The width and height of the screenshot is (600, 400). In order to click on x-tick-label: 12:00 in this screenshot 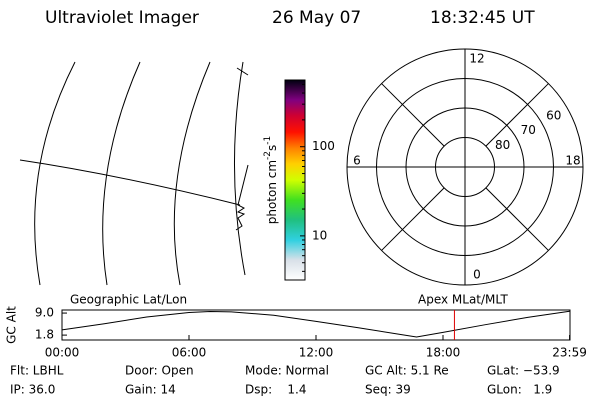, I will do `click(316, 353)`.